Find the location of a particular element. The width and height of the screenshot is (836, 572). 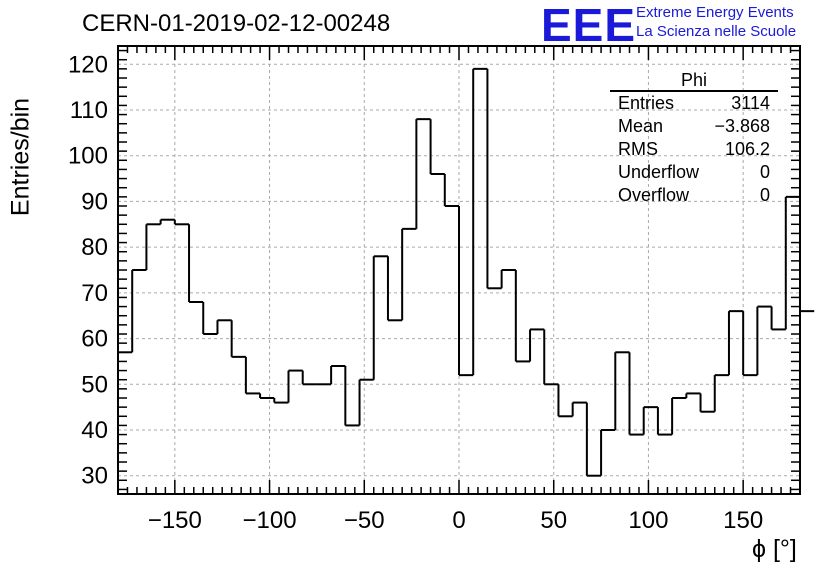

x-tick-label: 0 is located at coordinates (458, 520).